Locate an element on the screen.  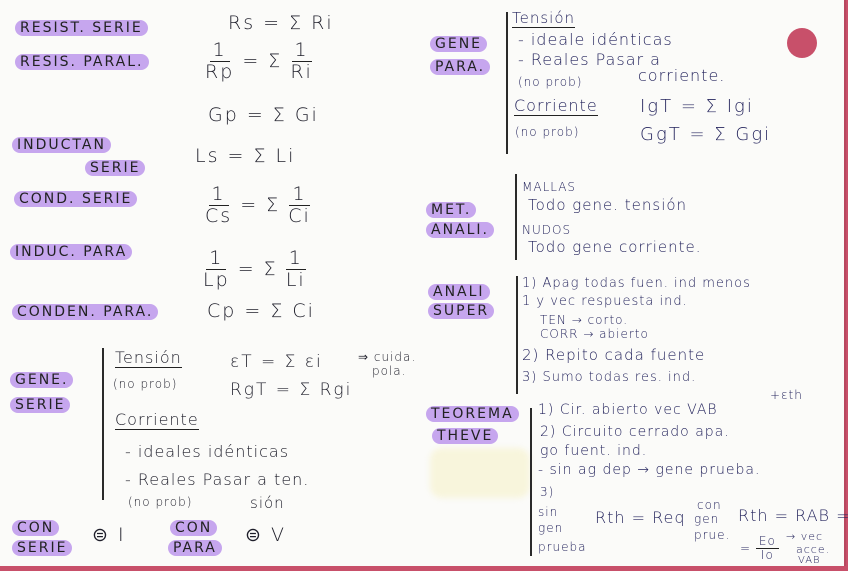
value-con-para: ⊜ V is located at coordinates (265, 535).